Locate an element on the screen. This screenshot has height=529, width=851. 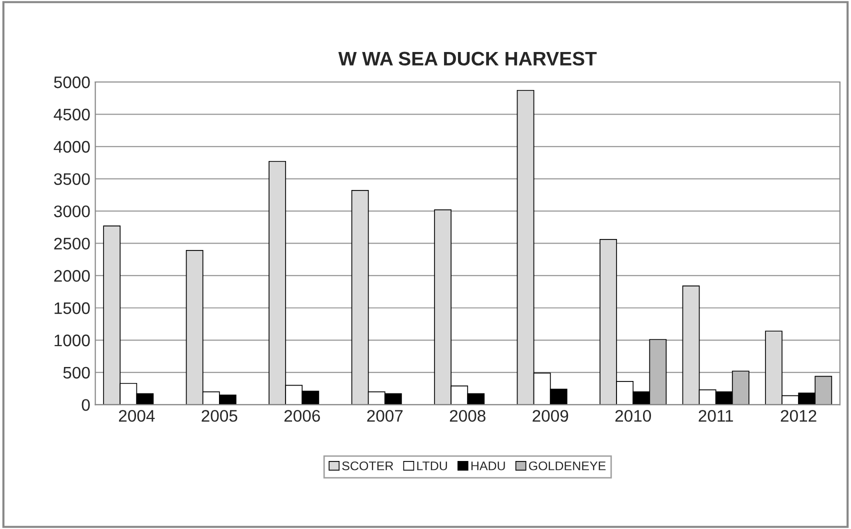
chart-title: W WA SEA DUCK HARVEST is located at coordinates (467, 59).